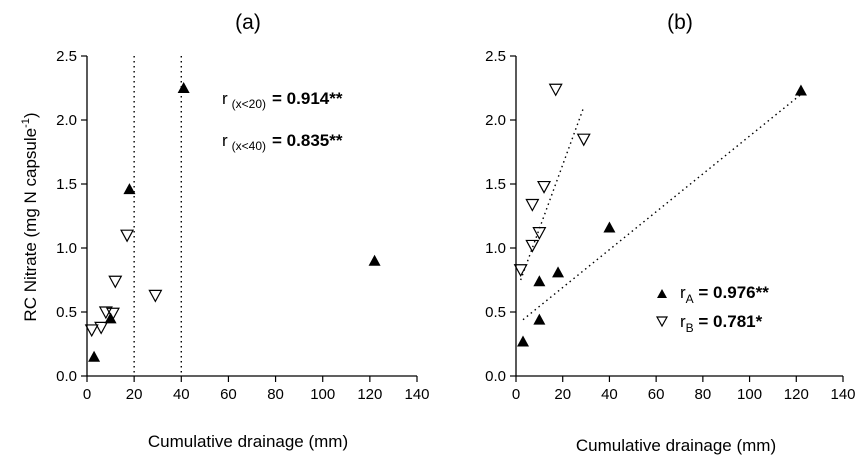 This screenshot has width=857, height=461. What do you see at coordinates (248, 22) in the screenshot?
I see `panel-a-label: (a)` at bounding box center [248, 22].